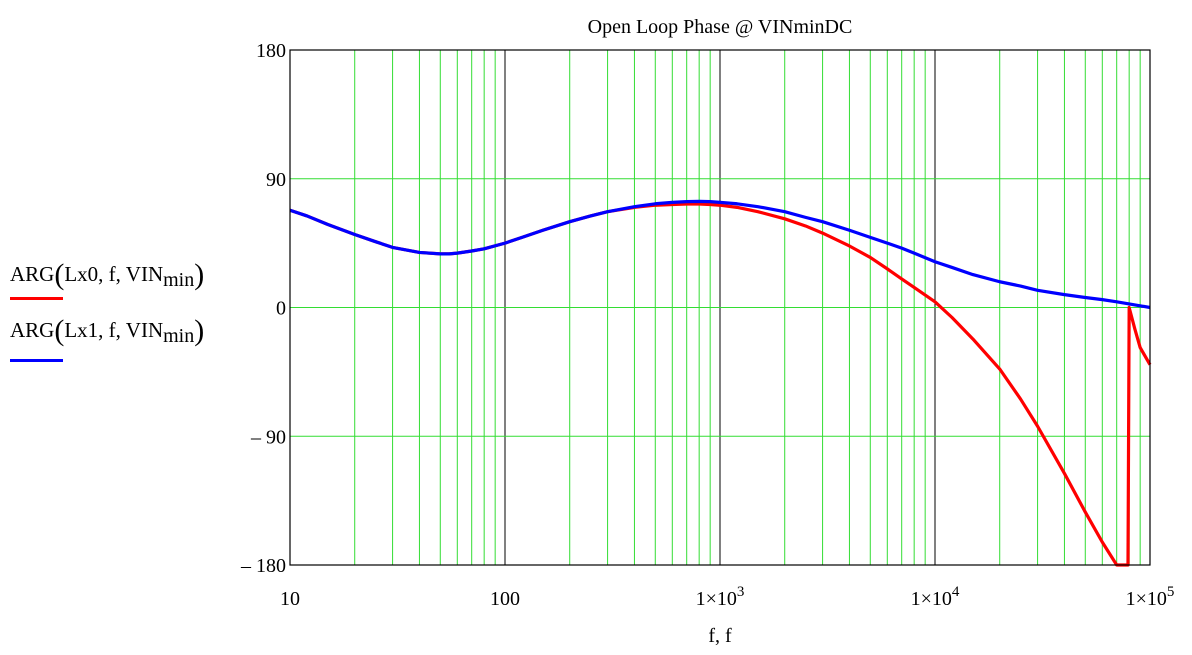 Image resolution: width=1192 pixels, height=655 pixels. Describe the element at coordinates (720, 597) in the screenshot. I see `x-tick-label: 1×10³` at that location.